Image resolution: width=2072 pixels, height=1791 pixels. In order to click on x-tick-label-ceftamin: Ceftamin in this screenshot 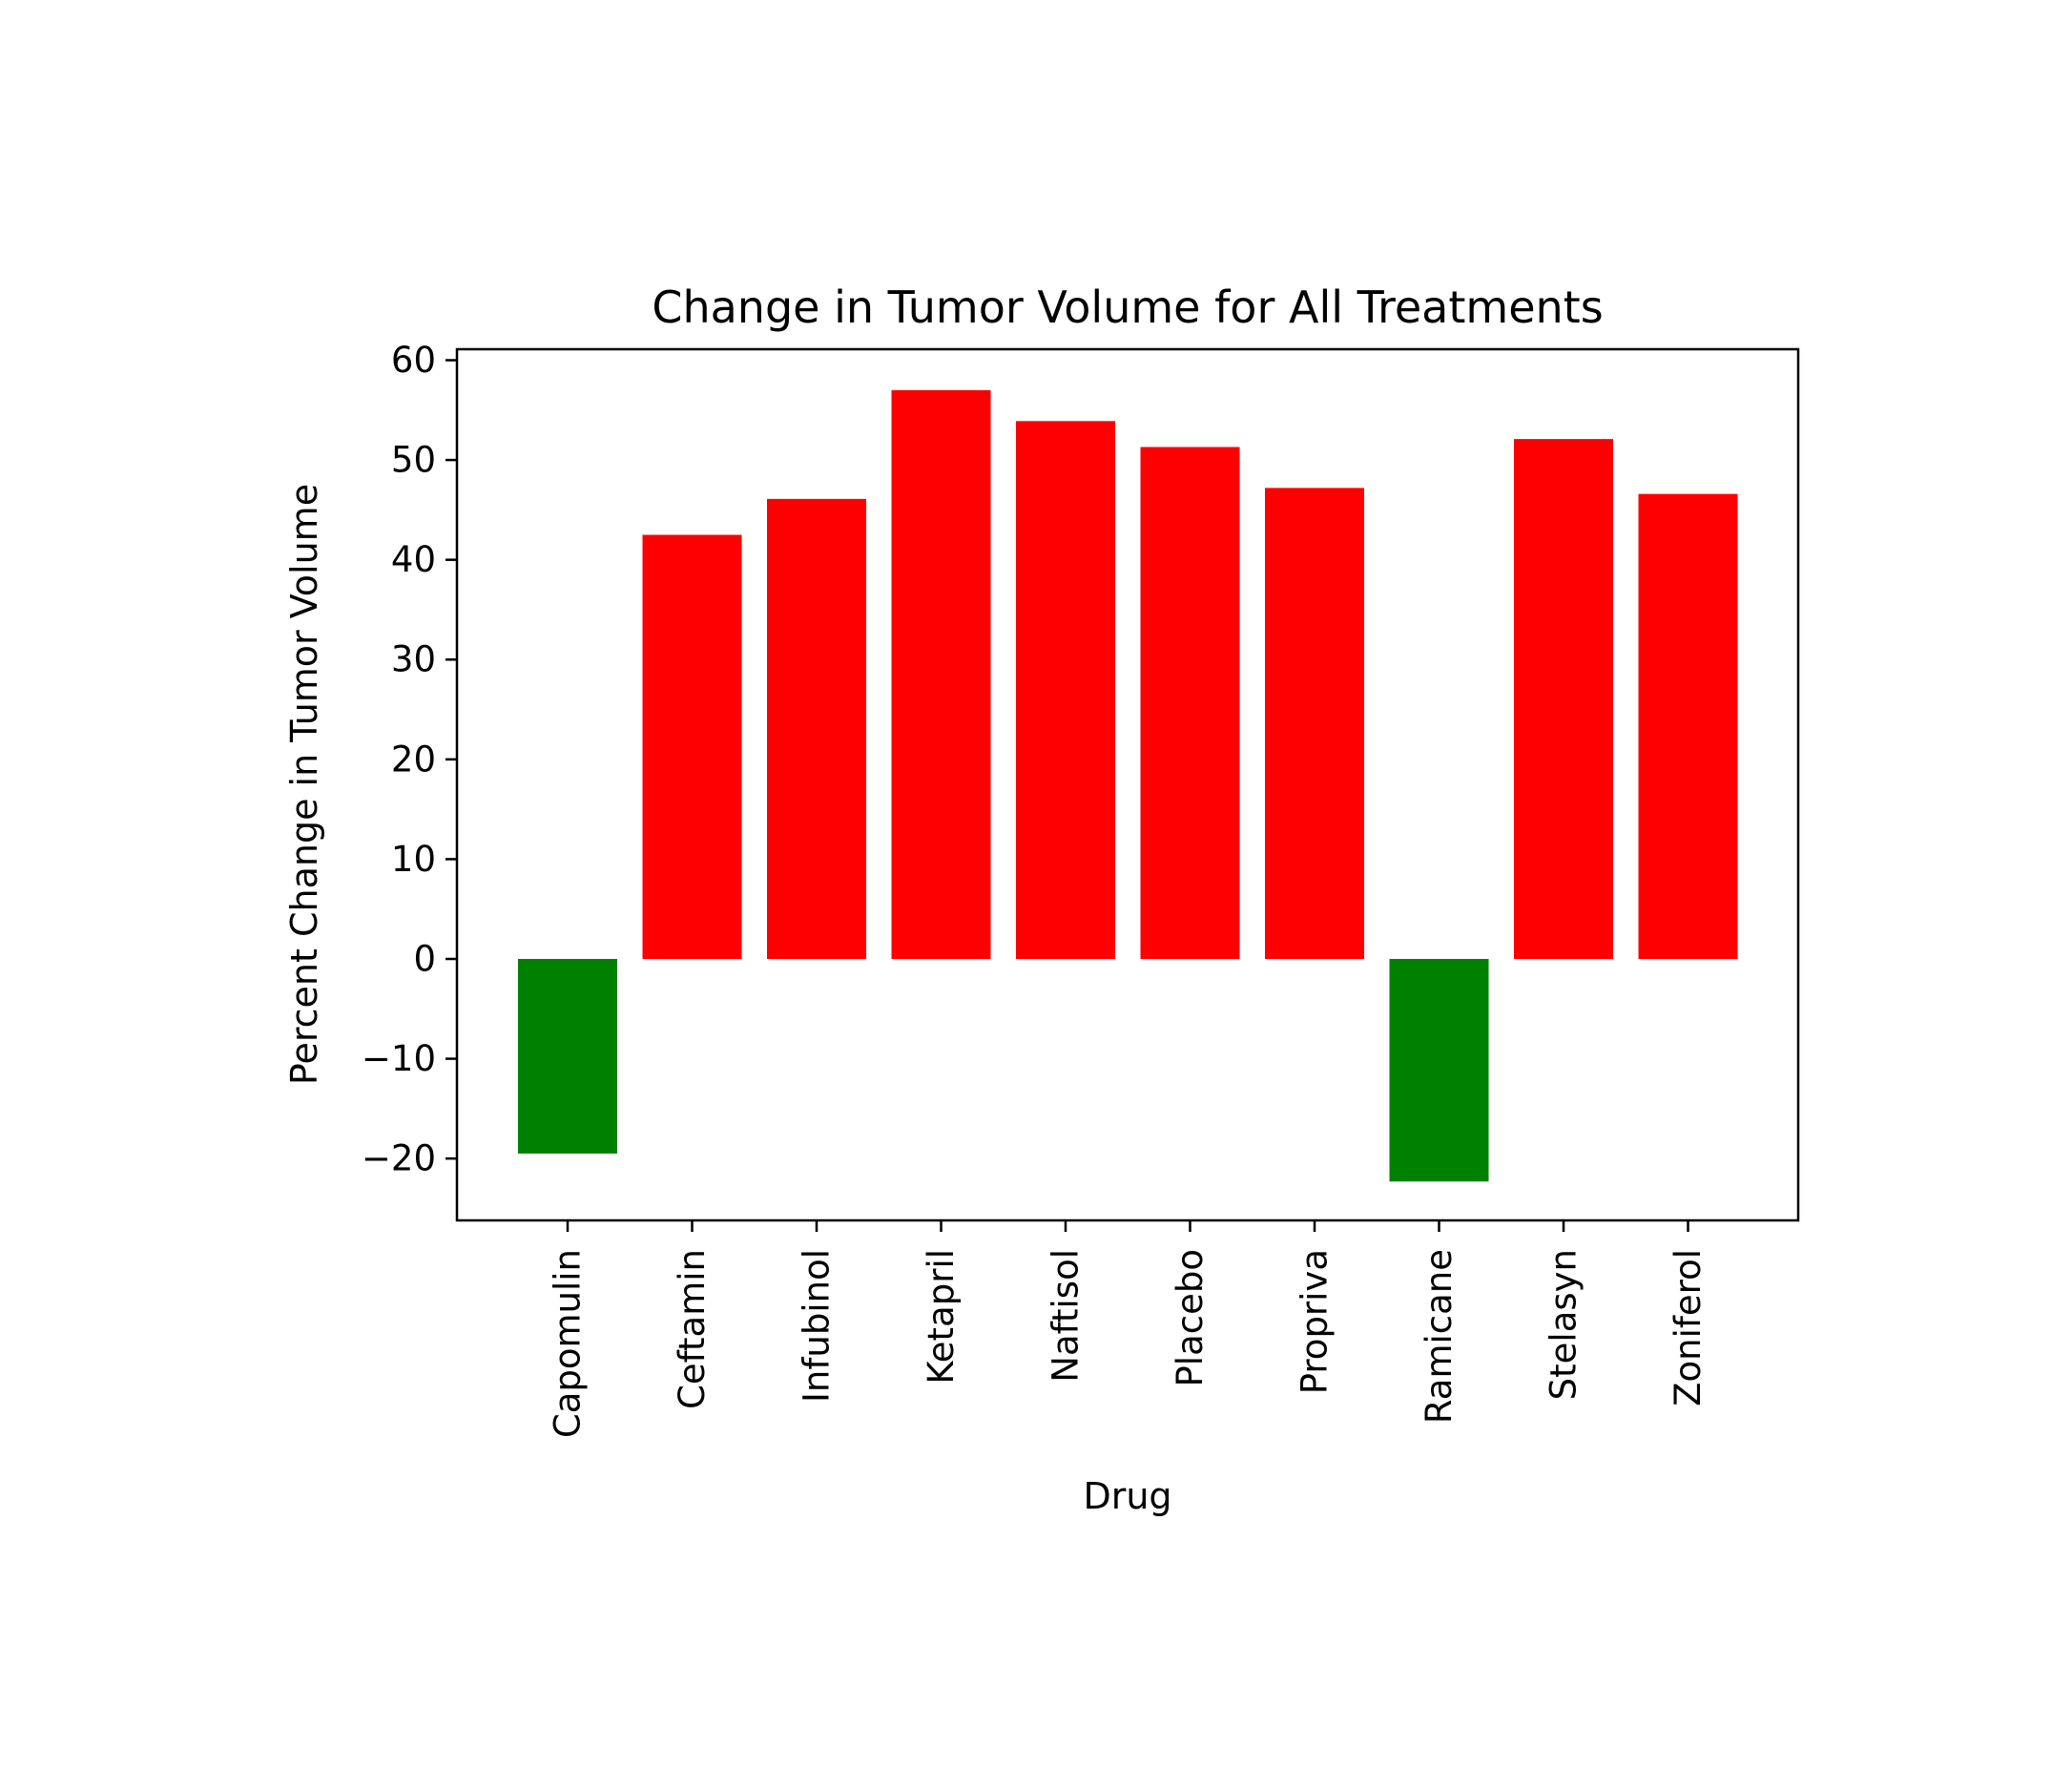, I will do `click(692, 1329)`.